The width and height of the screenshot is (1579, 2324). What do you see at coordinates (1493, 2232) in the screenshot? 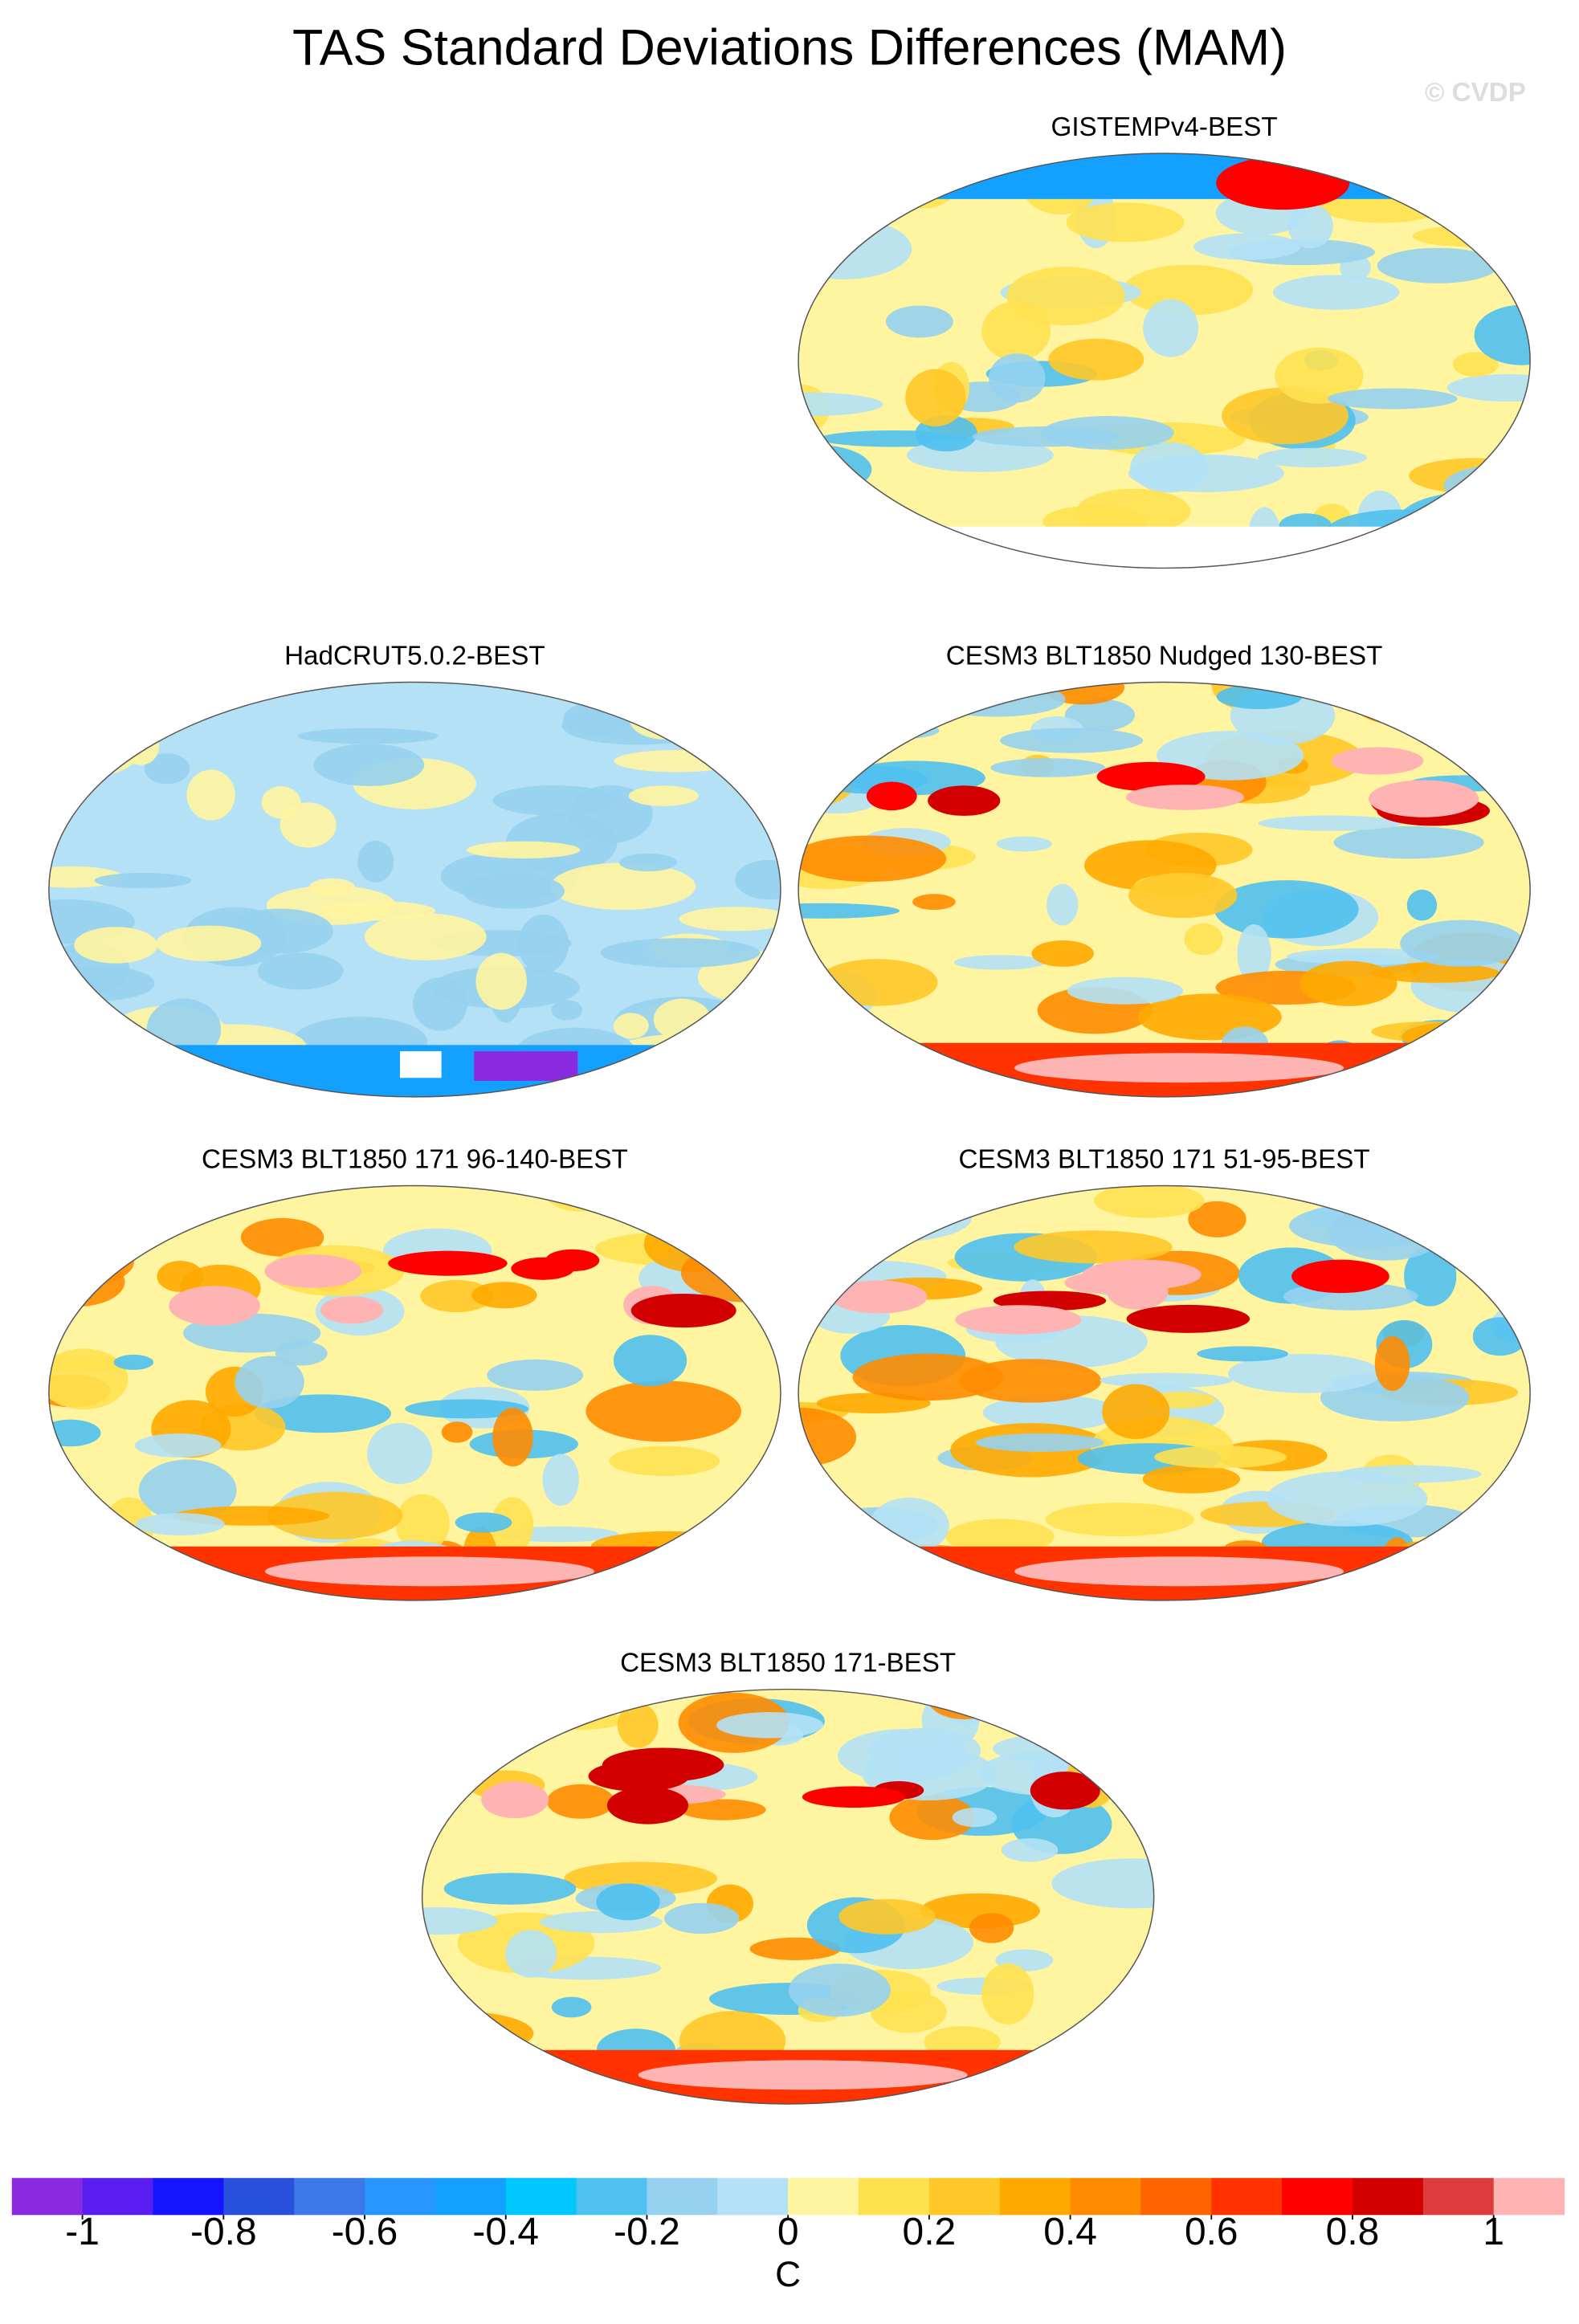
I see `colorbar-tick-label: 1` at bounding box center [1493, 2232].